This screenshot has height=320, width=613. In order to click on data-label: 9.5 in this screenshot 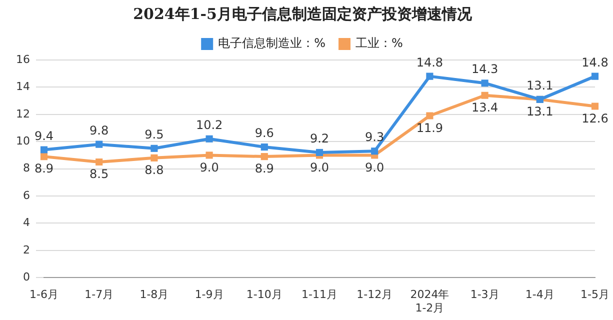, I will do `click(154, 135)`.